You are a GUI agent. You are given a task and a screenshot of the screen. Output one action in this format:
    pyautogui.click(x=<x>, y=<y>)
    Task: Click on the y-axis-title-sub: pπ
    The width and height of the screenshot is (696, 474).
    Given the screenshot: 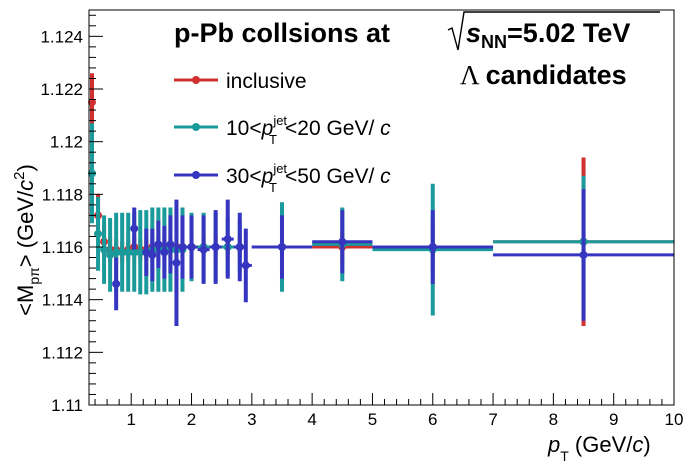 What is the action you would take?
    pyautogui.click(x=34, y=276)
    